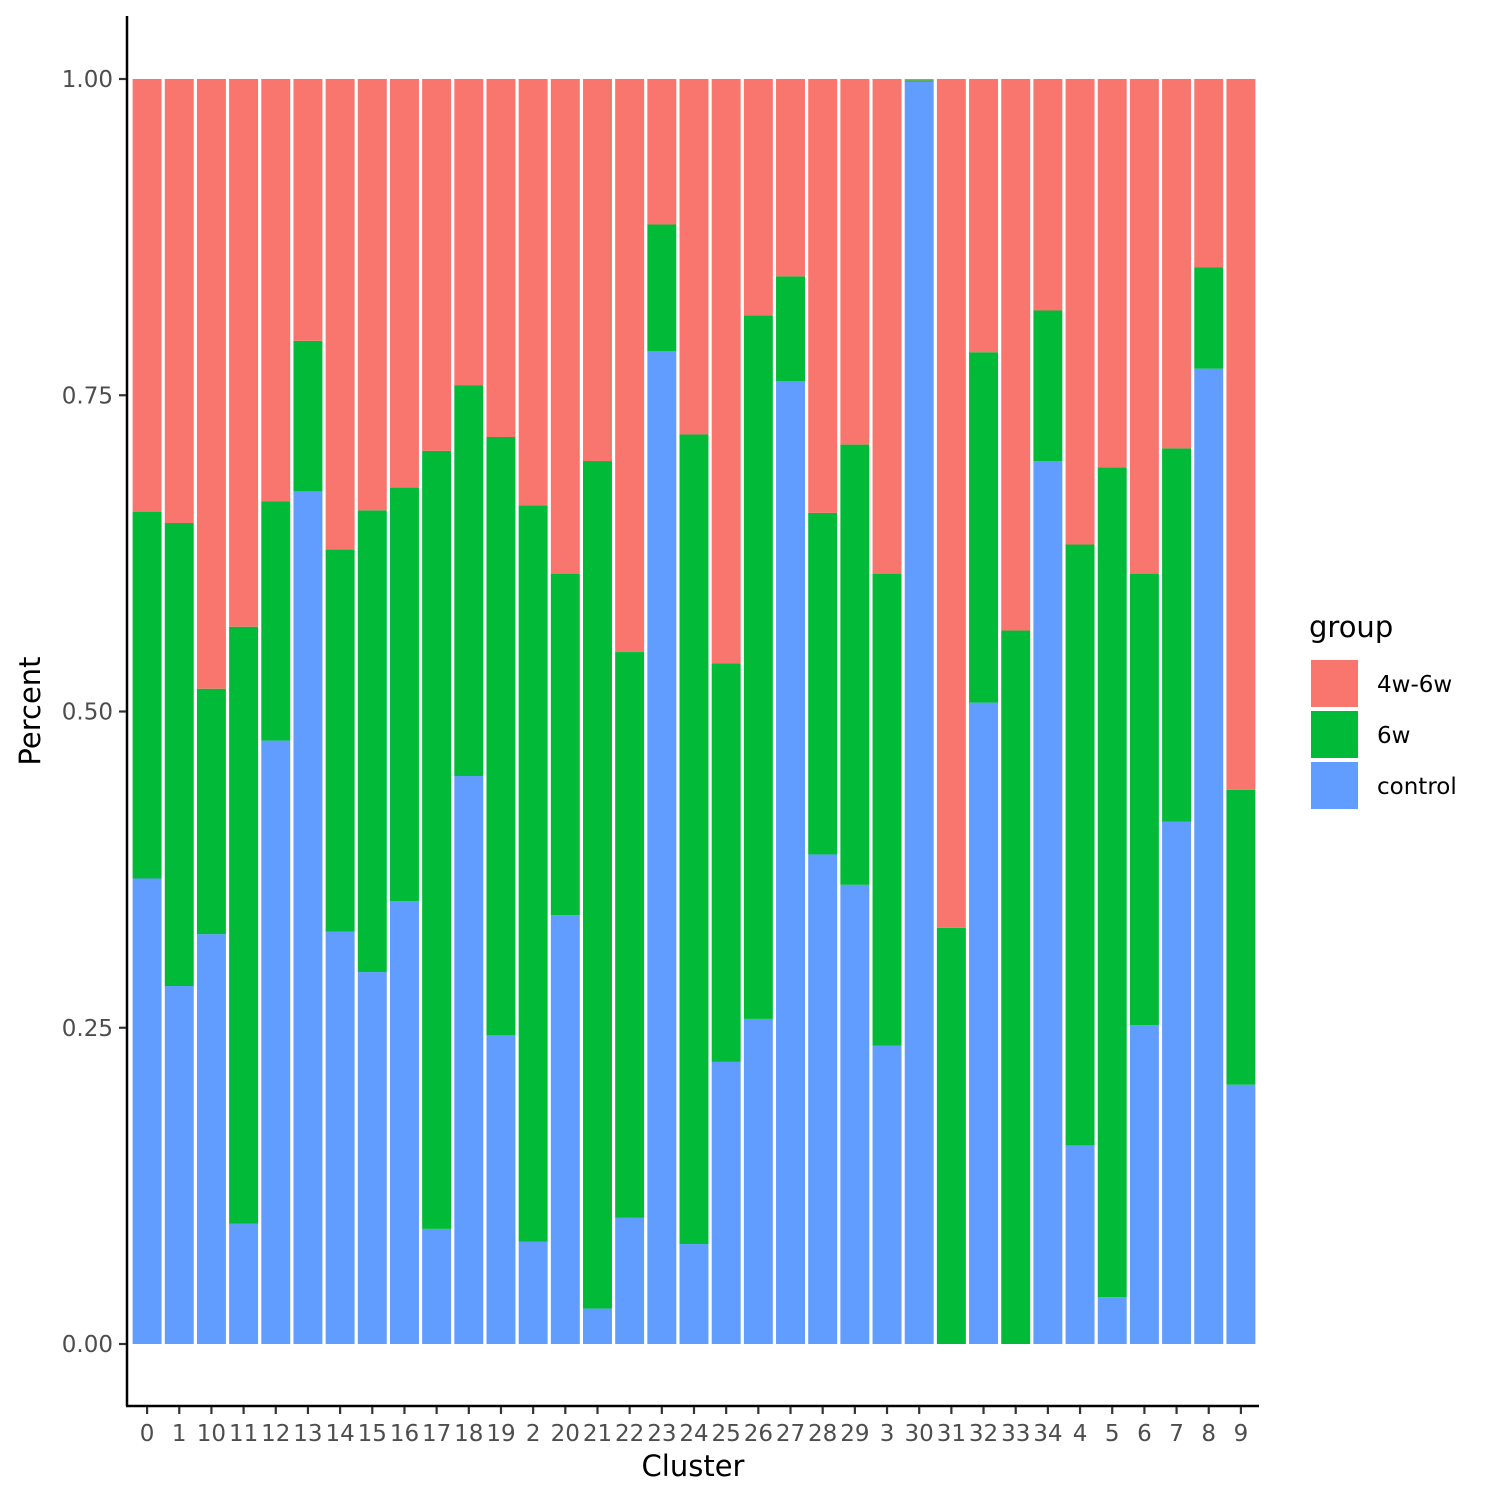 Image resolution: width=1500 pixels, height=1504 pixels. What do you see at coordinates (822, 1434) in the screenshot?
I see `x-tick-label: 28` at bounding box center [822, 1434].